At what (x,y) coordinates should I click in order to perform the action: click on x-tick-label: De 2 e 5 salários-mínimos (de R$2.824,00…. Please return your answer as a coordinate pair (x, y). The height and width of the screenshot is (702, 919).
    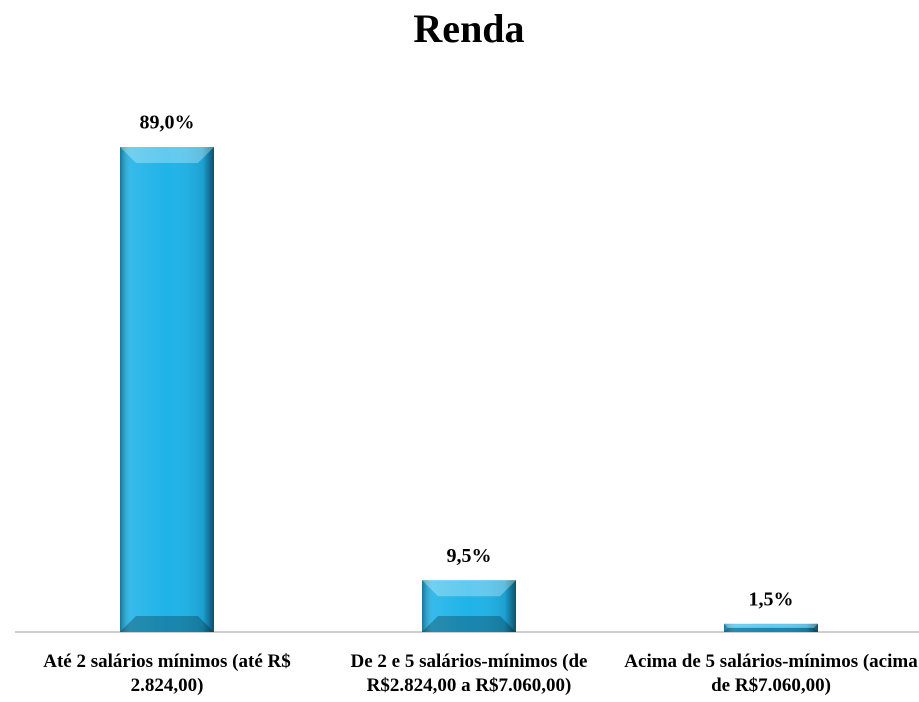
    Looking at the image, I should click on (469, 673).